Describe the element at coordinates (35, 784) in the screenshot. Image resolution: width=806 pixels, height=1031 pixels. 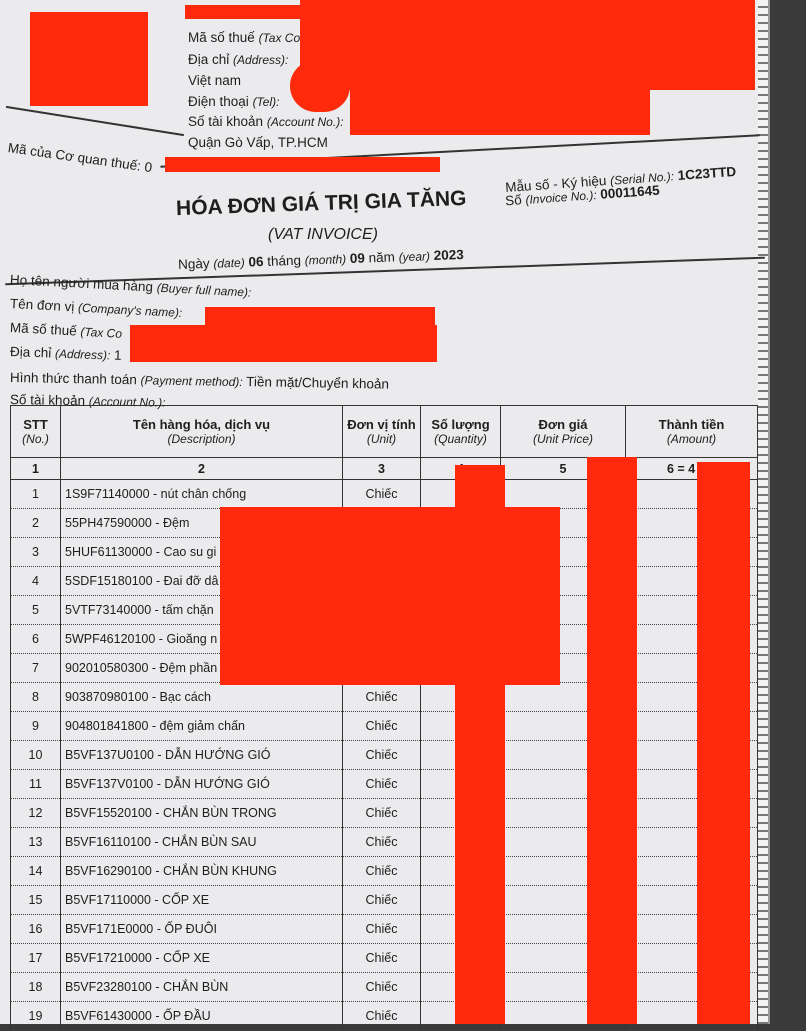
I see `row-number: 11` at that location.